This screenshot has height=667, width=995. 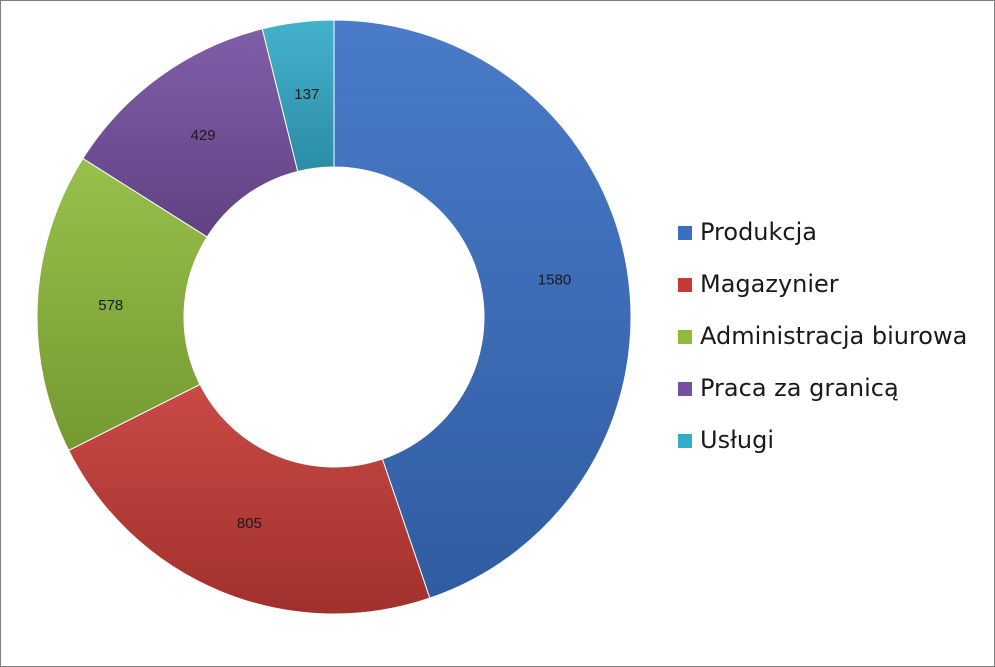 I want to click on slice-administracja-biurowa, so click(x=122, y=304).